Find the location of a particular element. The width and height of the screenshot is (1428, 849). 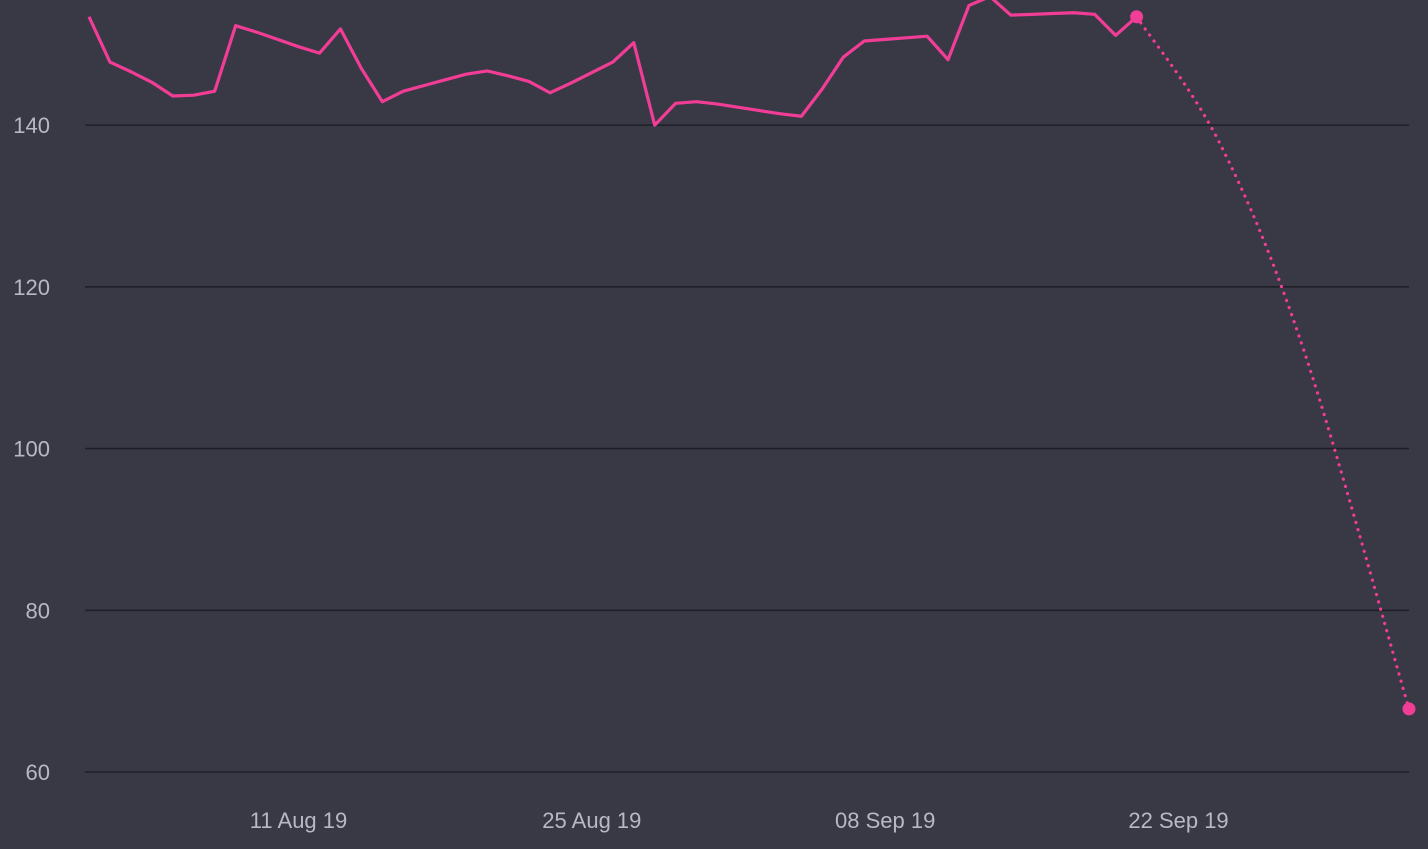

x-tick-label: 08 Sep 19 is located at coordinates (885, 820).